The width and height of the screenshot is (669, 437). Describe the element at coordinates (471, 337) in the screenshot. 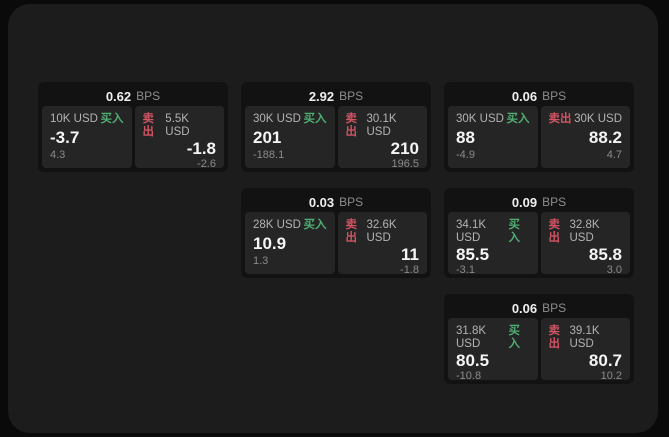

I see `buy-amount: 31.8K USD` at that location.